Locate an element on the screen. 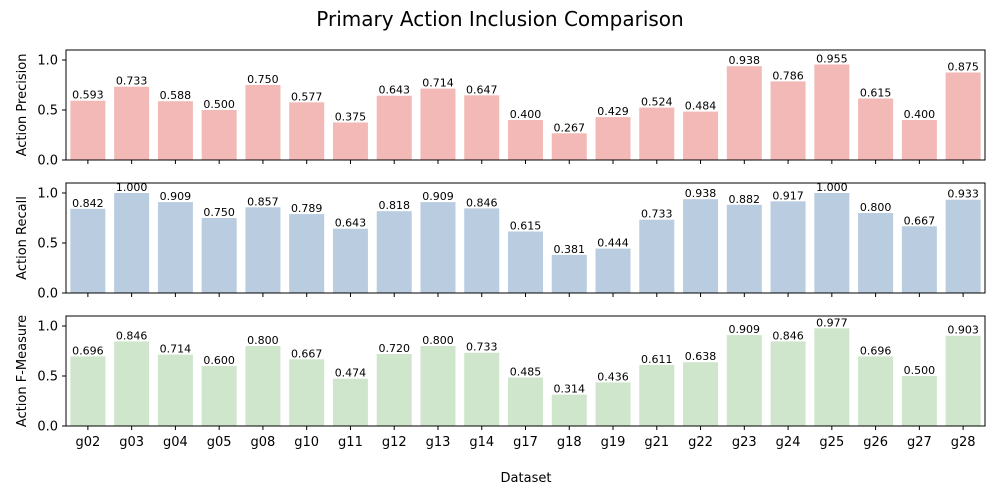  data-label-g14: 0.846 is located at coordinates (482, 202).